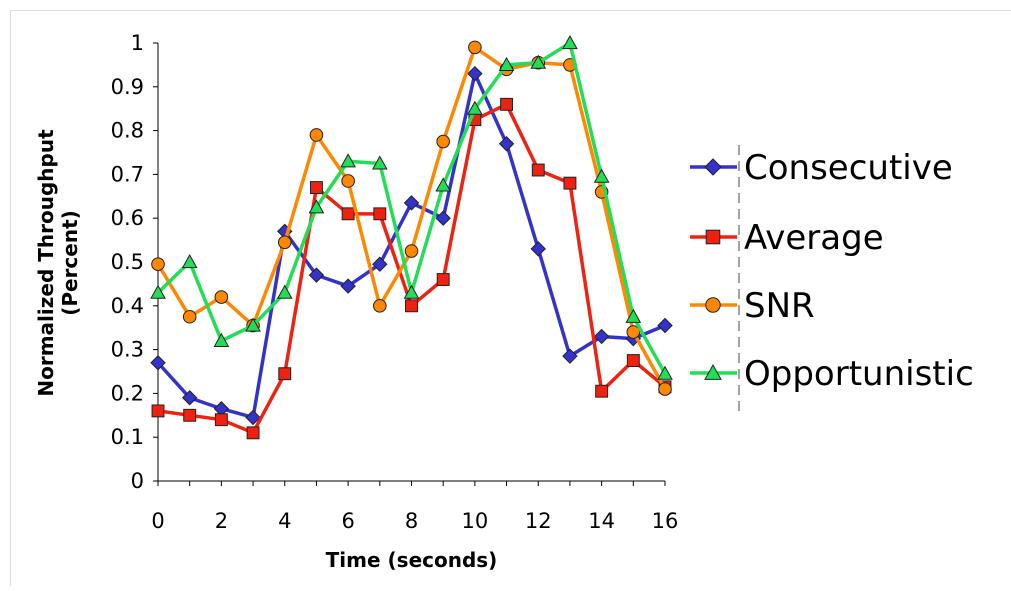 This screenshot has width=1011, height=591. I want to click on legend-label: Consecutive, so click(848, 168).